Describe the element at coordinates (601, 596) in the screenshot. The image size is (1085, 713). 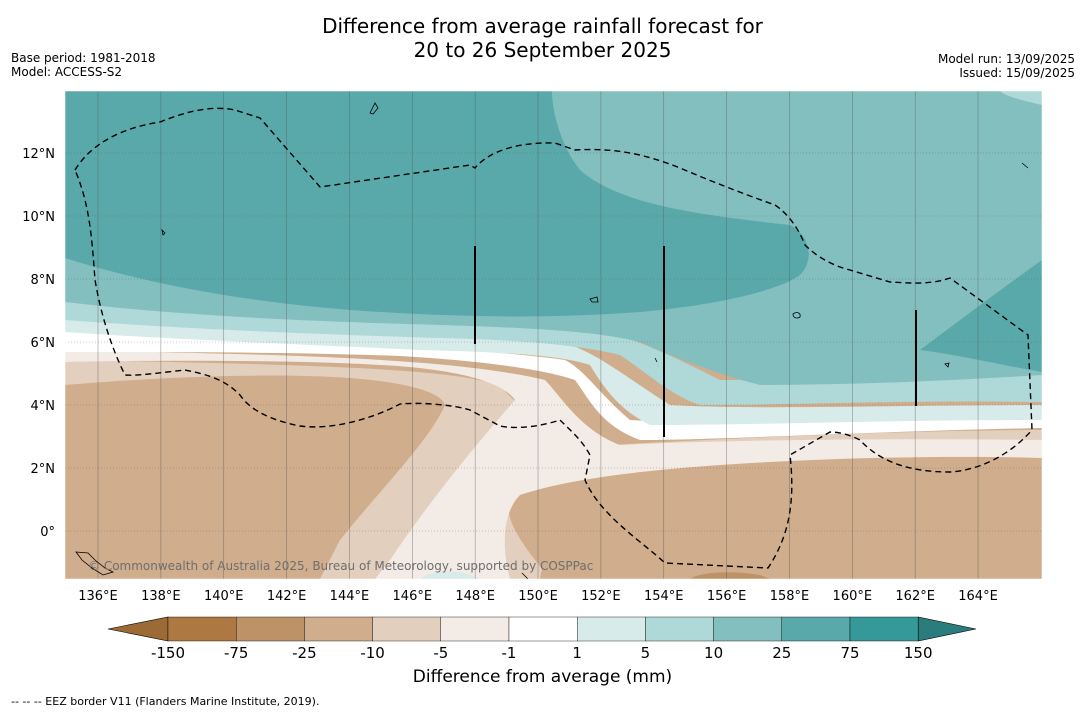
I see `lon-label: 152°E` at that location.